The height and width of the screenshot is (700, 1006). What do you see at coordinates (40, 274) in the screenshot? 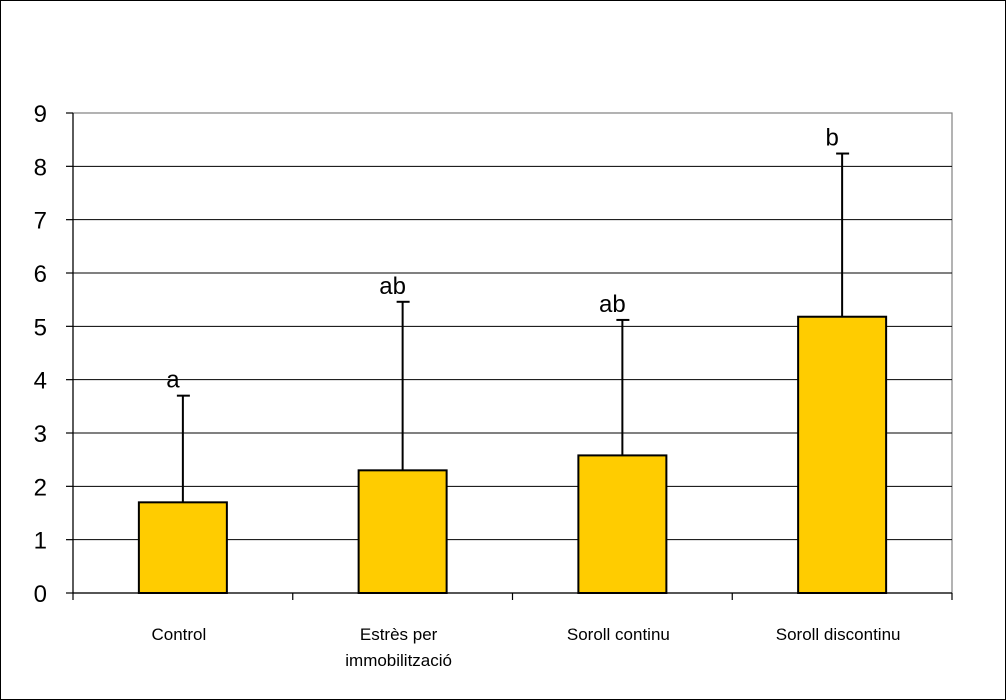
I see `y-tick-label: 6` at bounding box center [40, 274].